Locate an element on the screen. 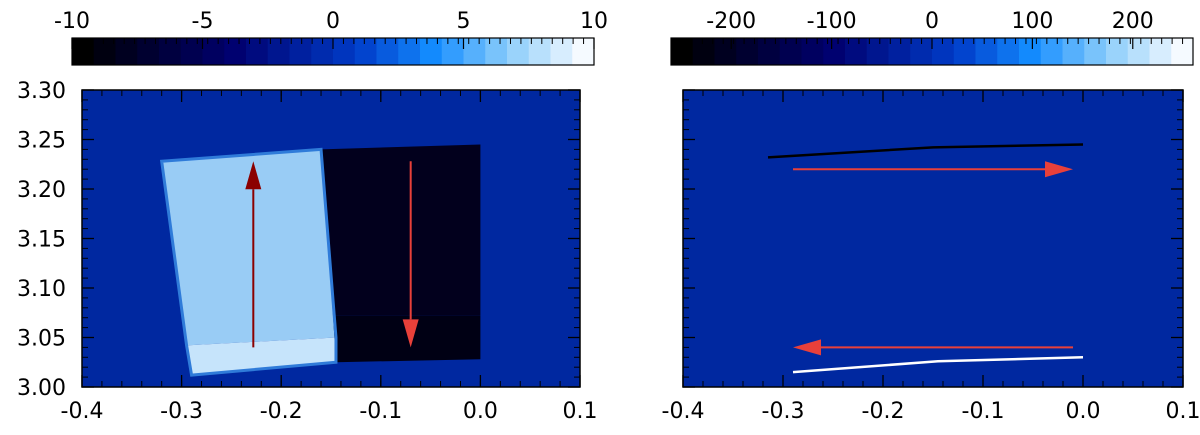  left-arrow is located at coordinates (933, 347).